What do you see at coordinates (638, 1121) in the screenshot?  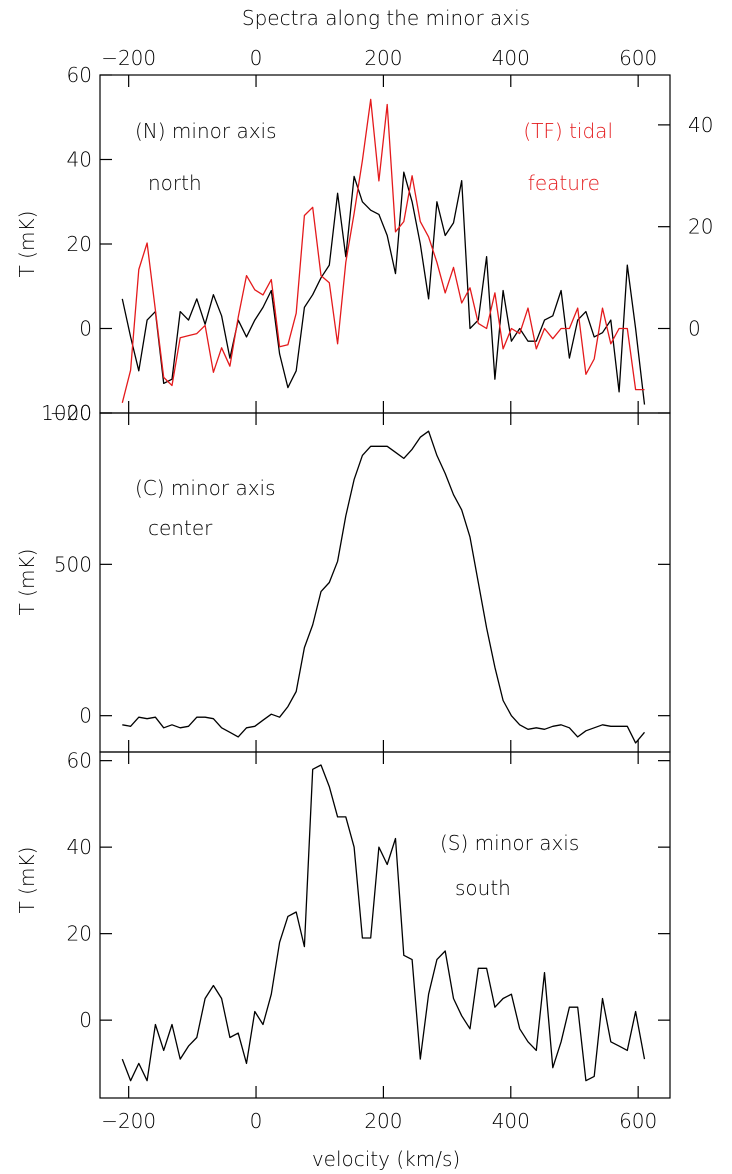 I see `x-tick-label: 600` at bounding box center [638, 1121].